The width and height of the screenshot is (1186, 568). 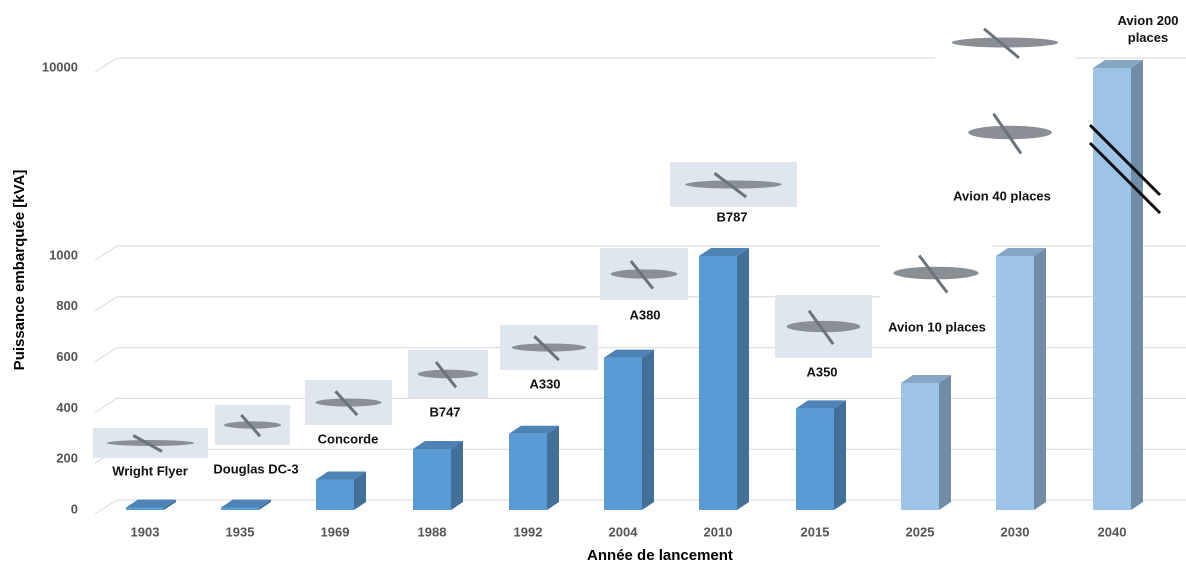 What do you see at coordinates (432, 531) in the screenshot?
I see `x-tick-label: 1988` at bounding box center [432, 531].